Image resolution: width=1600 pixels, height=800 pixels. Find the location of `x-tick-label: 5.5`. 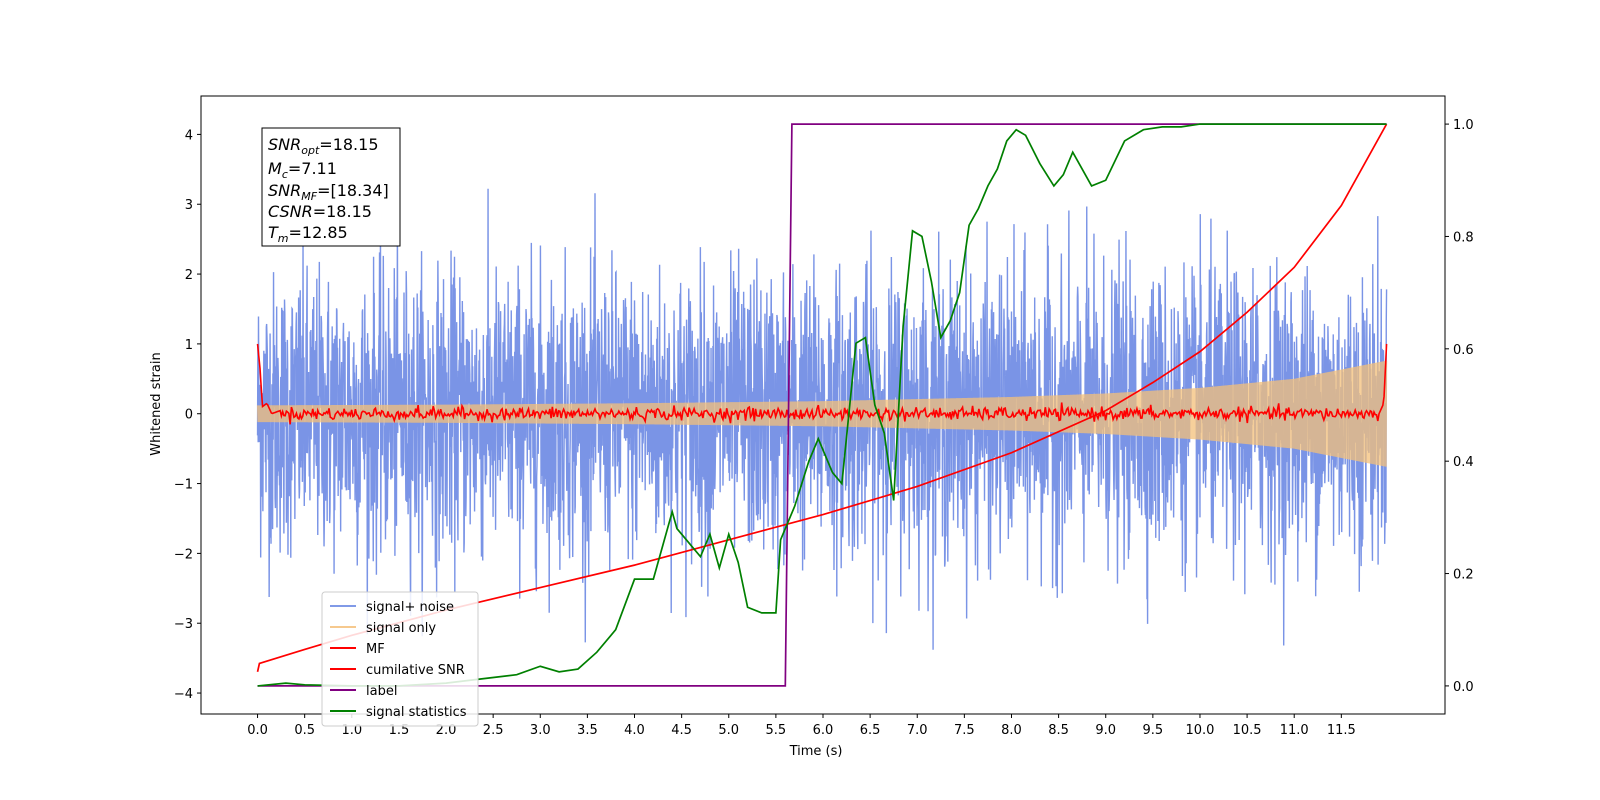

x-tick-label: 5.5 is located at coordinates (776, 730).